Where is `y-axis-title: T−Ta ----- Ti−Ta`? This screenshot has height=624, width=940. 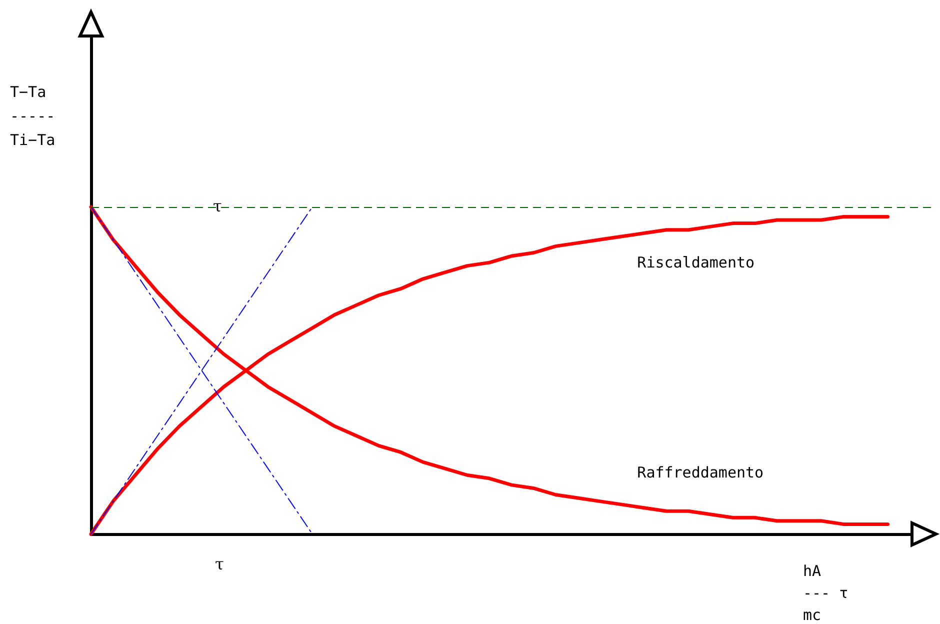
y-axis-title: T−Ta ----- Ti−Ta is located at coordinates (33, 116).